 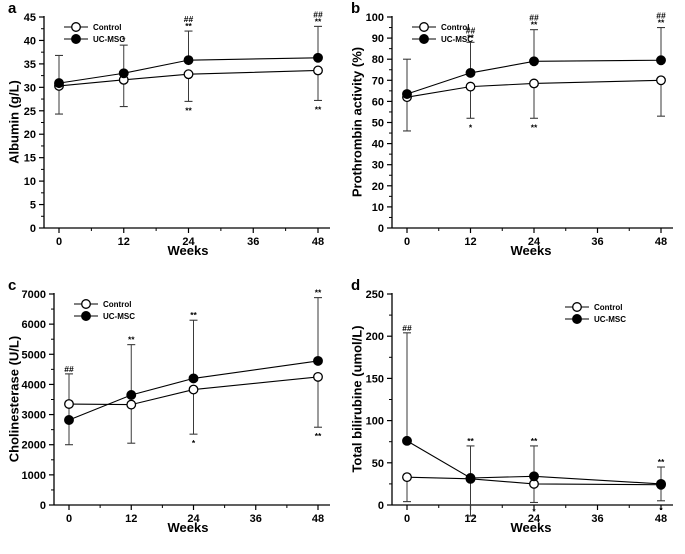 I want to click on y-tick-label: 25, so click(x=30, y=112).